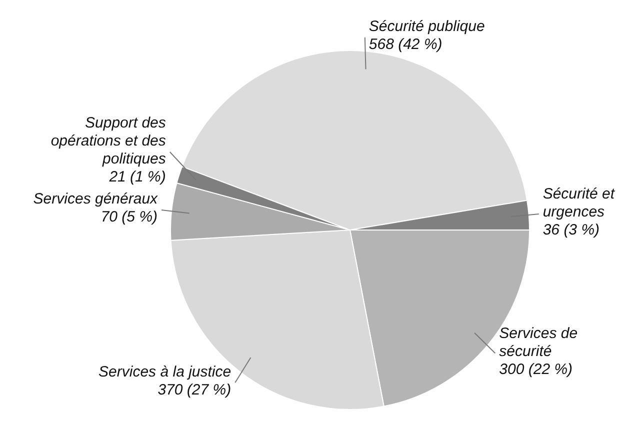  What do you see at coordinates (165, 371) in the screenshot?
I see `slice-label: Services à la justice` at bounding box center [165, 371].